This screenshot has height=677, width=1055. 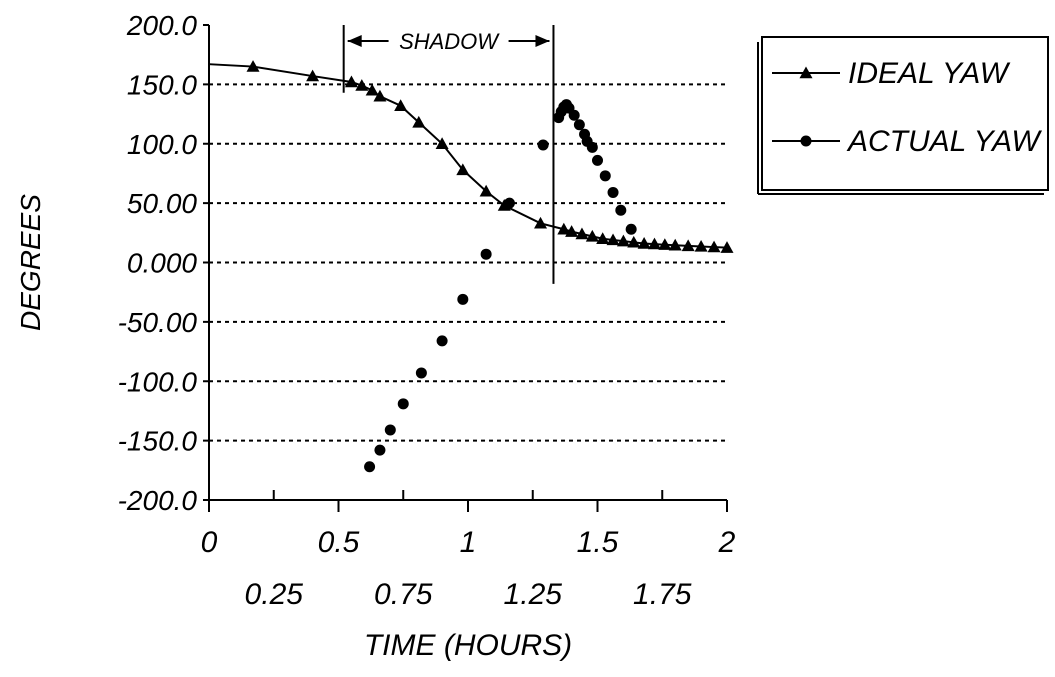 I want to click on legend-triangle-marker, so click(x=806, y=72).